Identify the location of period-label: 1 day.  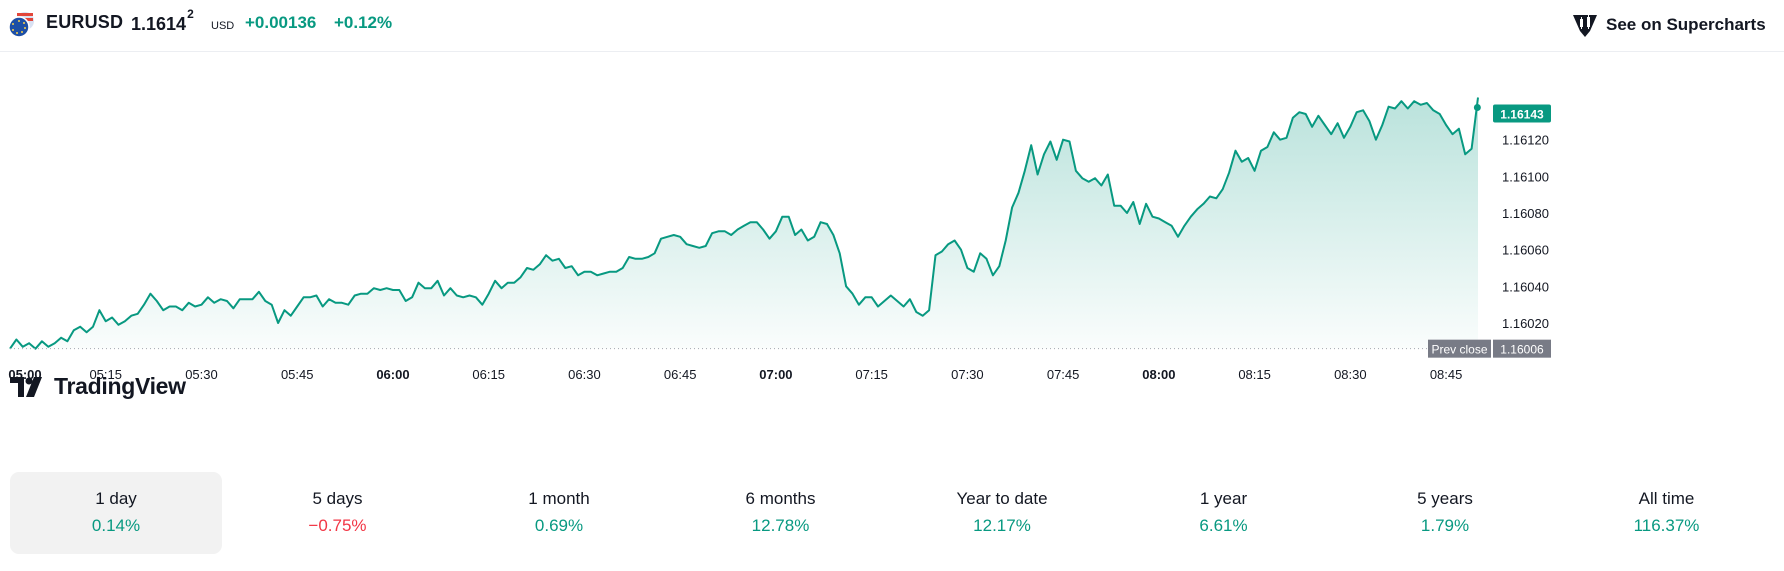
(116, 498).